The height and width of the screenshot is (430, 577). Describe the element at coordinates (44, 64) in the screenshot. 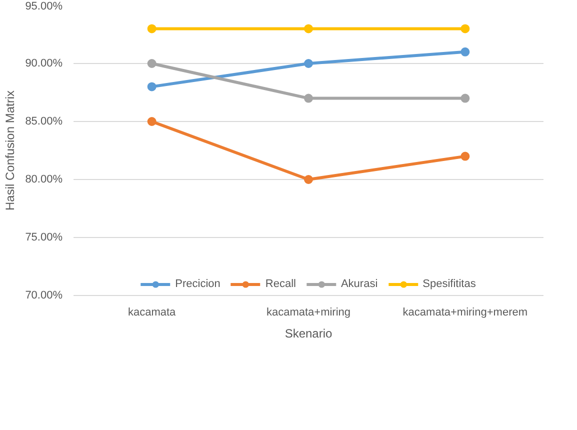

I see `y-tick-label: 90.00%` at that location.